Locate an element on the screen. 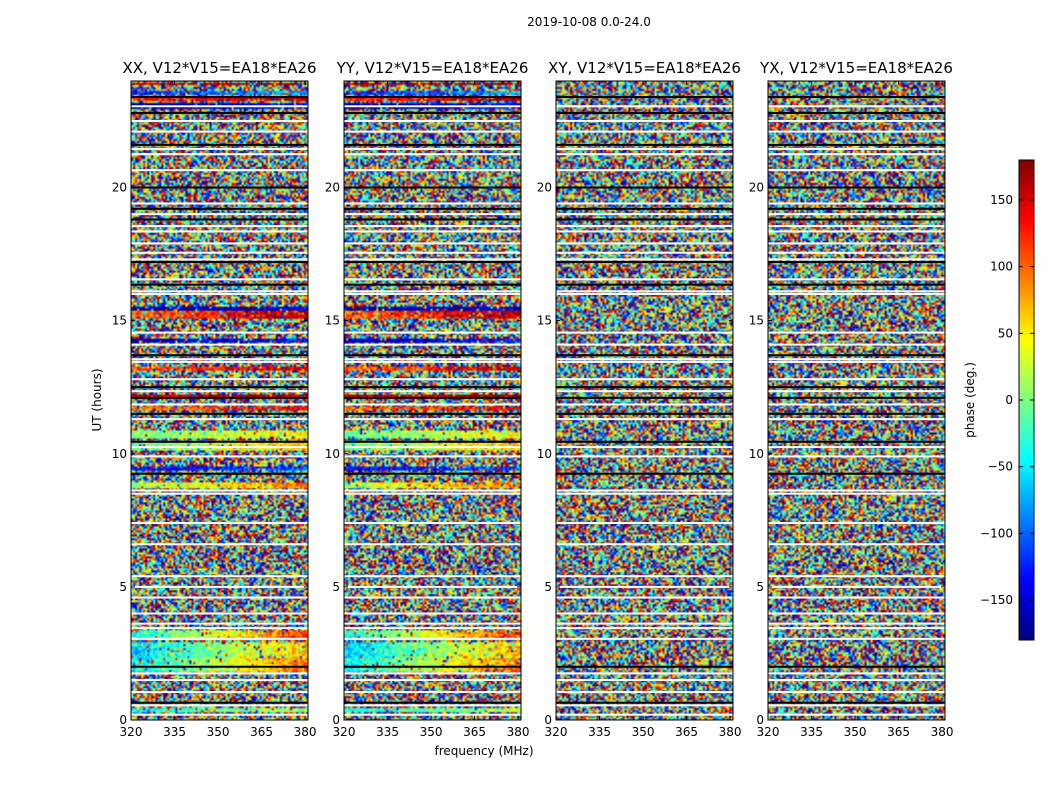 The width and height of the screenshot is (1050, 800). y-axis-label: UT (hours) is located at coordinates (97, 399).